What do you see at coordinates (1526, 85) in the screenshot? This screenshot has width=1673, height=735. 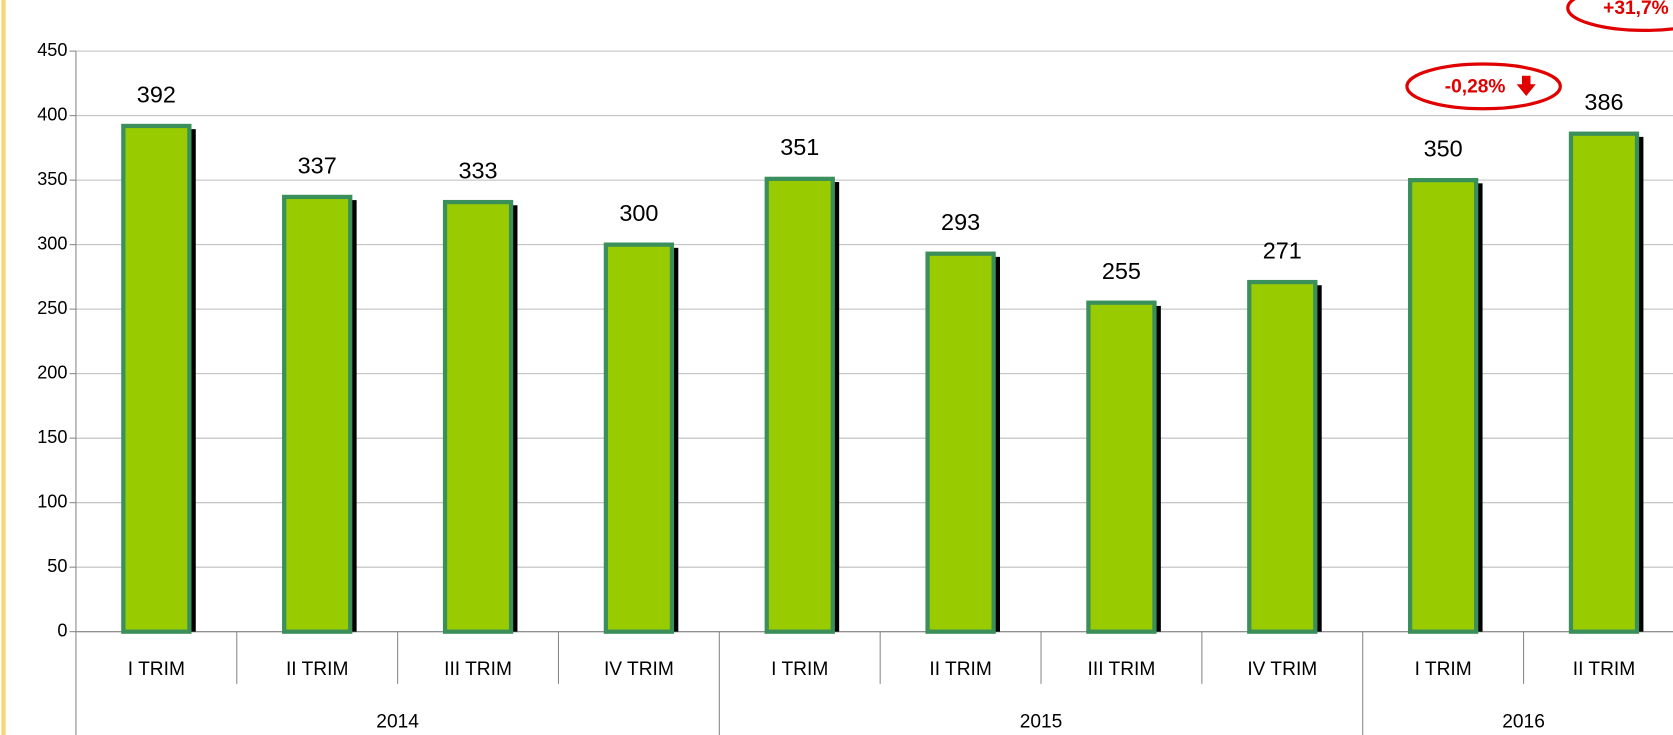 I see `annotation-arrow` at bounding box center [1526, 85].